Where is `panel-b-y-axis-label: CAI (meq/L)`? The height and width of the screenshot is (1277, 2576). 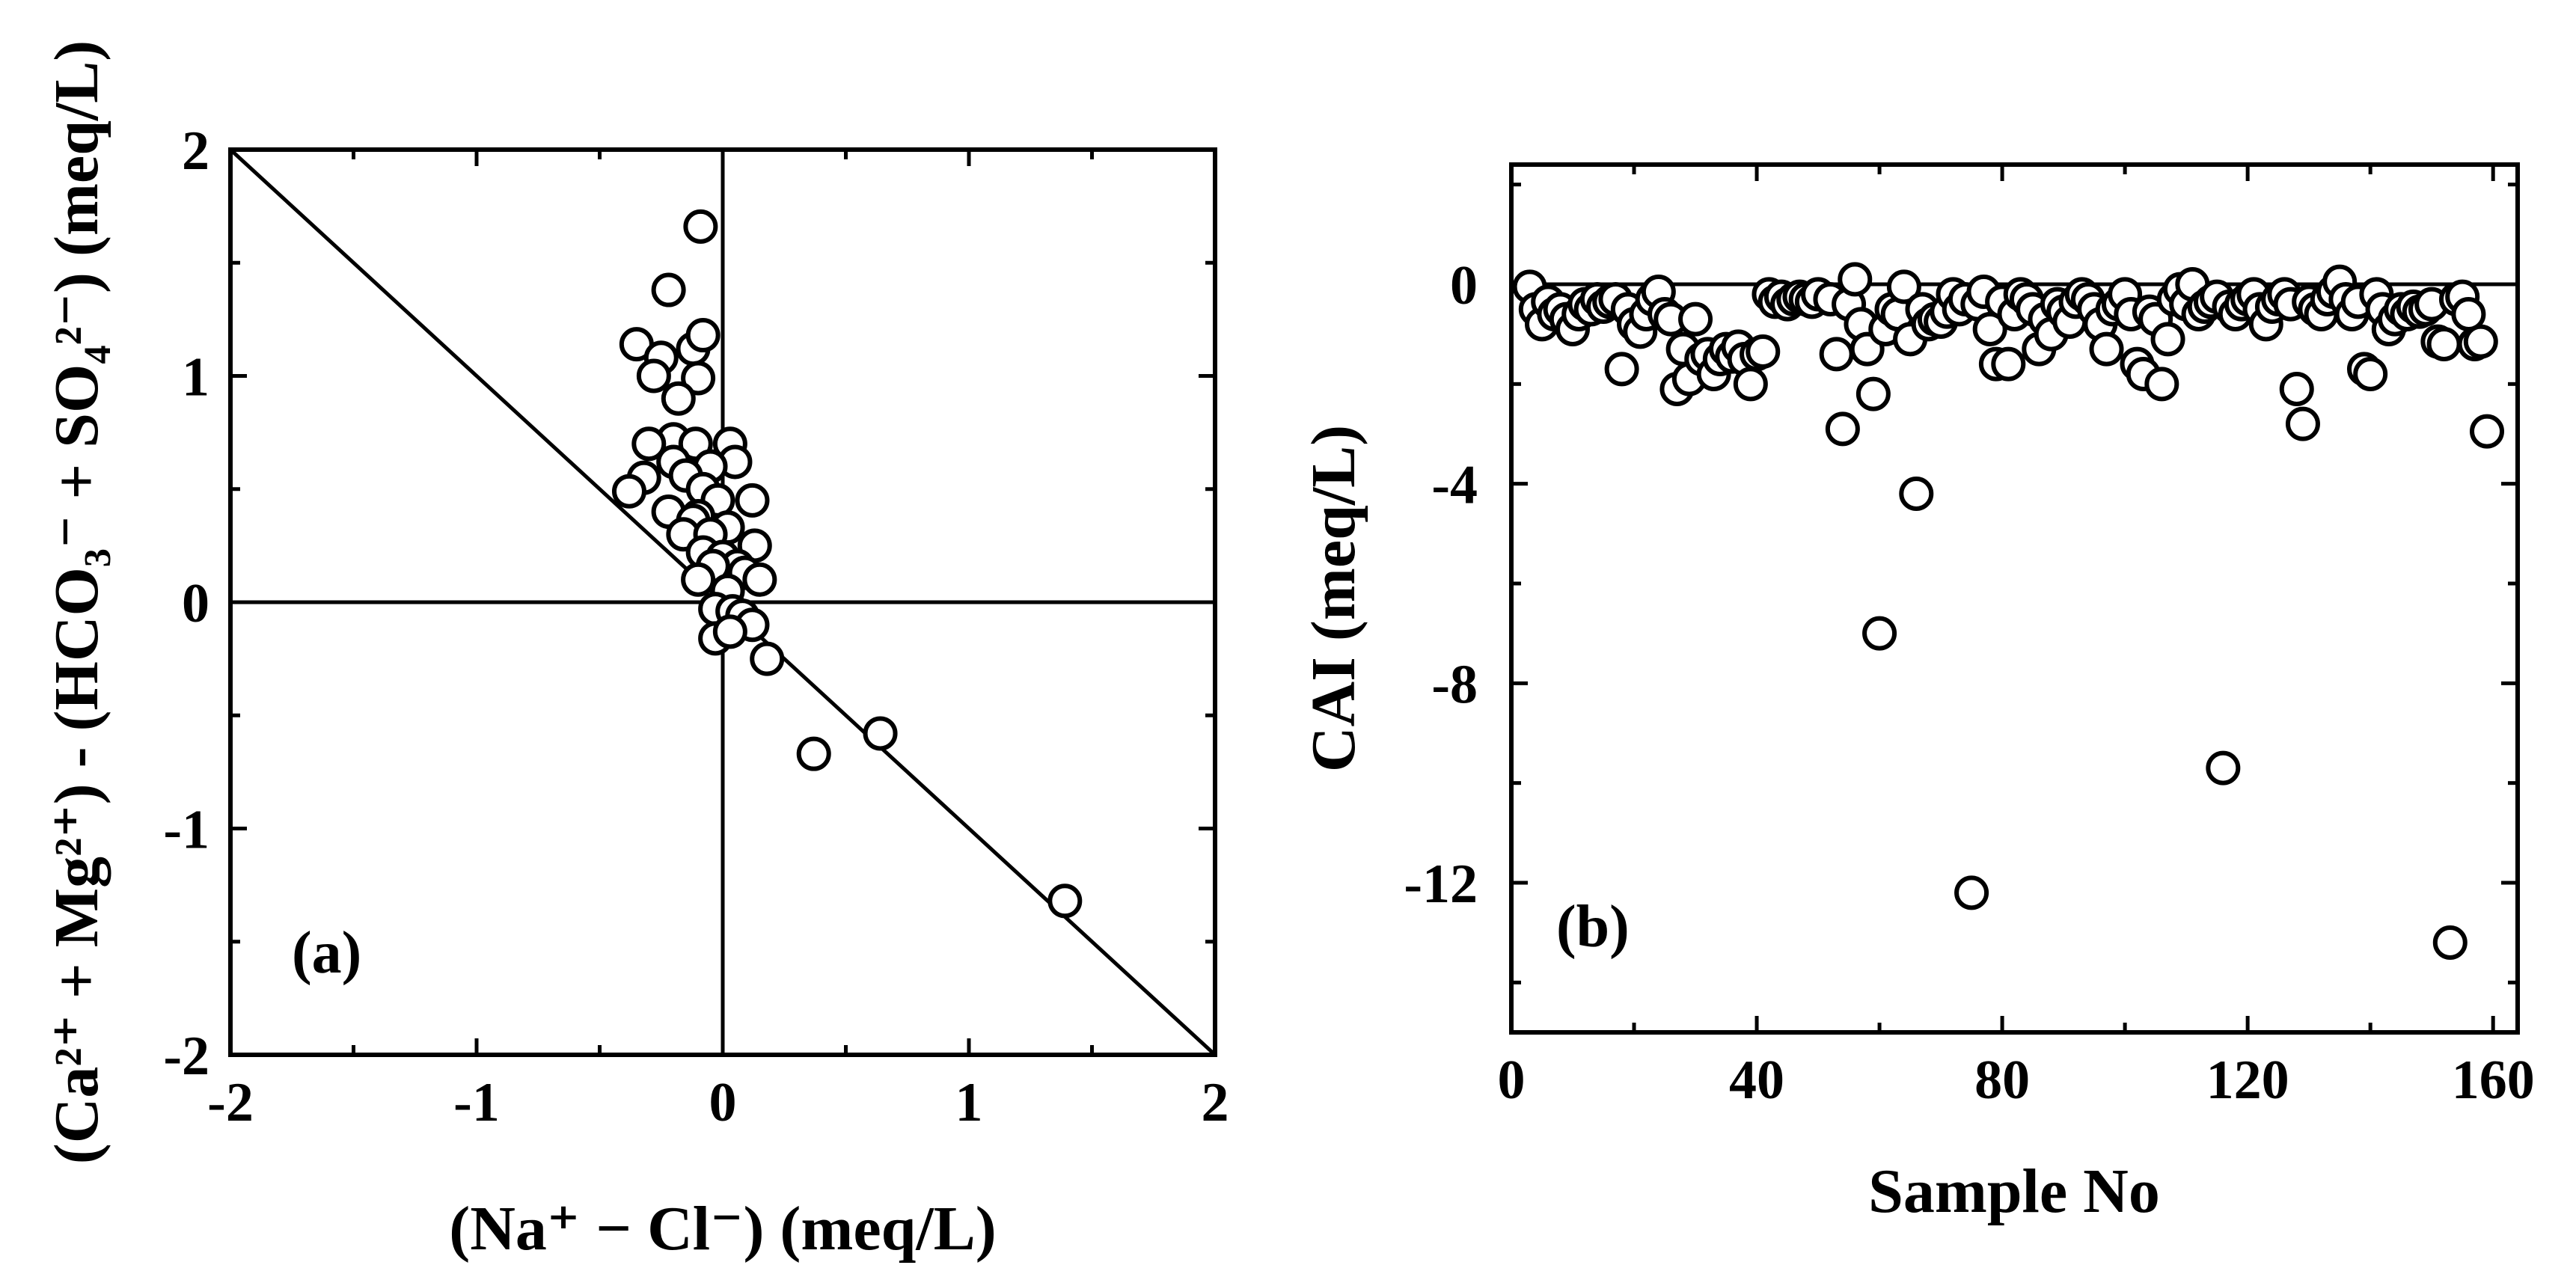 panel-b-y-axis-label: CAI (meq/L) is located at coordinates (1333, 598).